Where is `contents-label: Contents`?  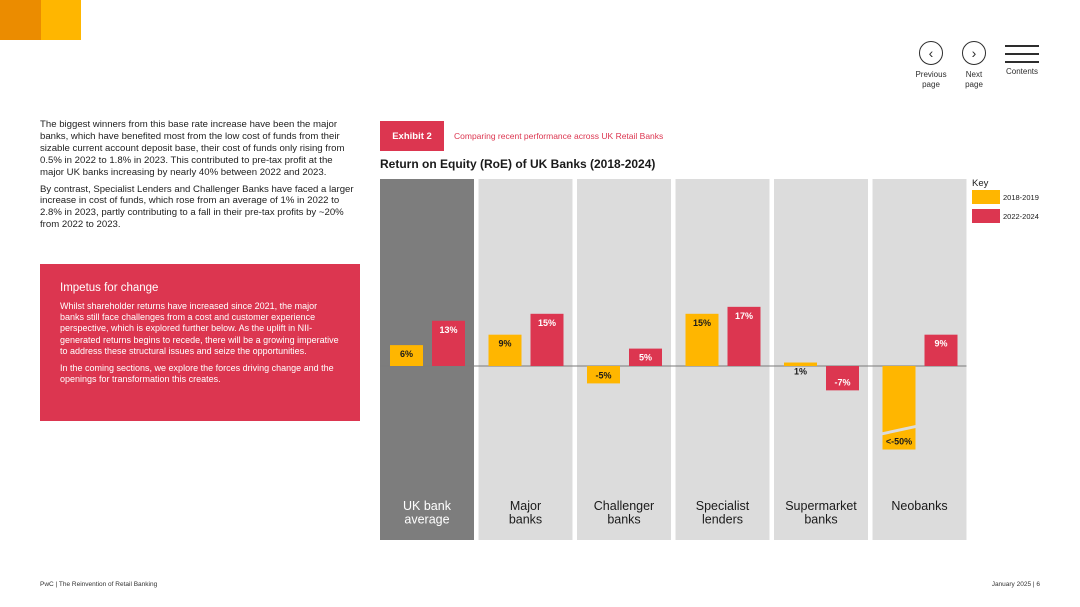 contents-label: Contents is located at coordinates (1022, 71).